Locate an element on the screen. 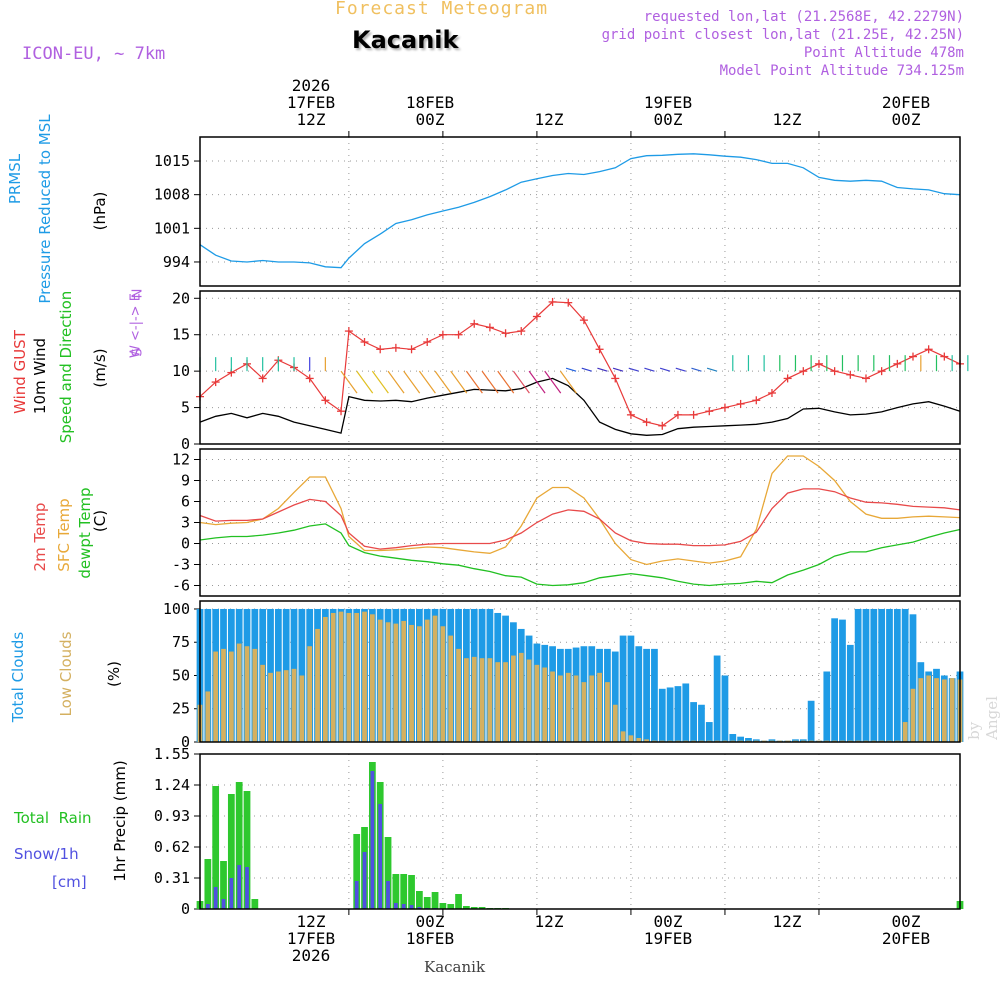  rain-cm-label: [cm] is located at coordinates (69, 882).